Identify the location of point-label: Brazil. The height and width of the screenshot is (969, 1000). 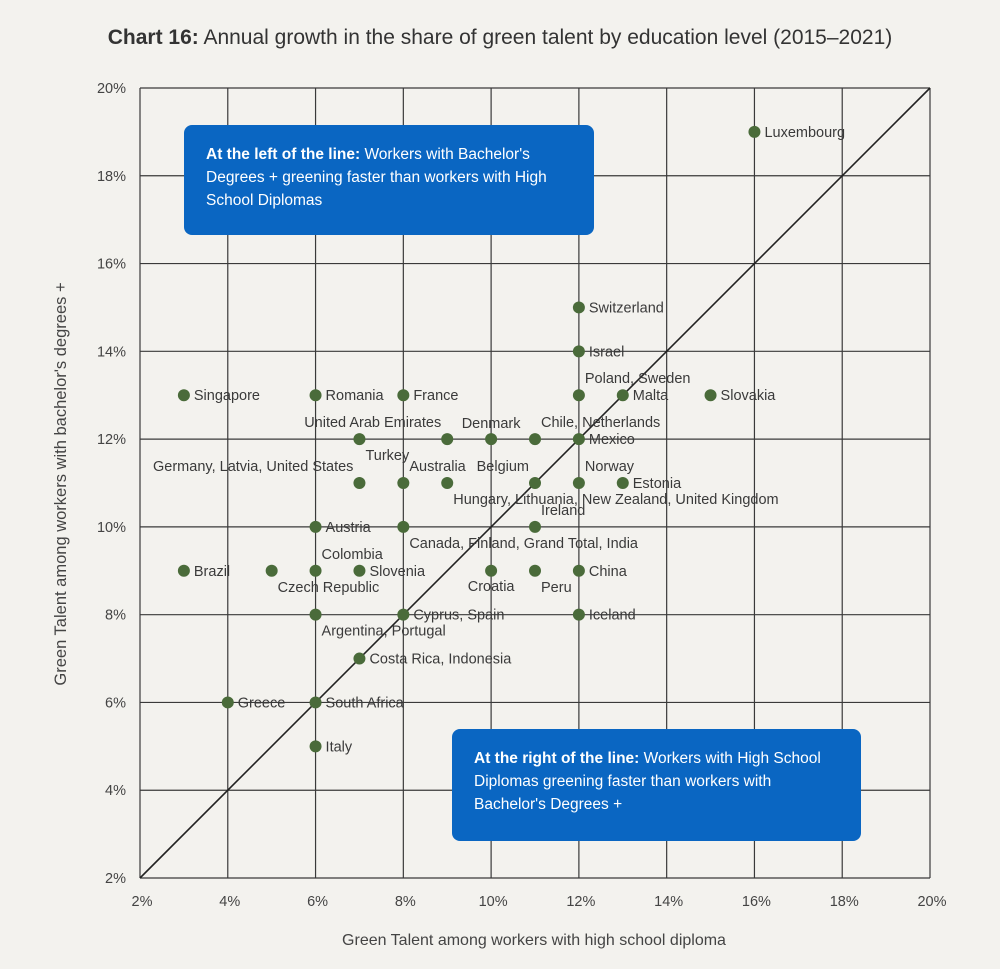
(212, 572).